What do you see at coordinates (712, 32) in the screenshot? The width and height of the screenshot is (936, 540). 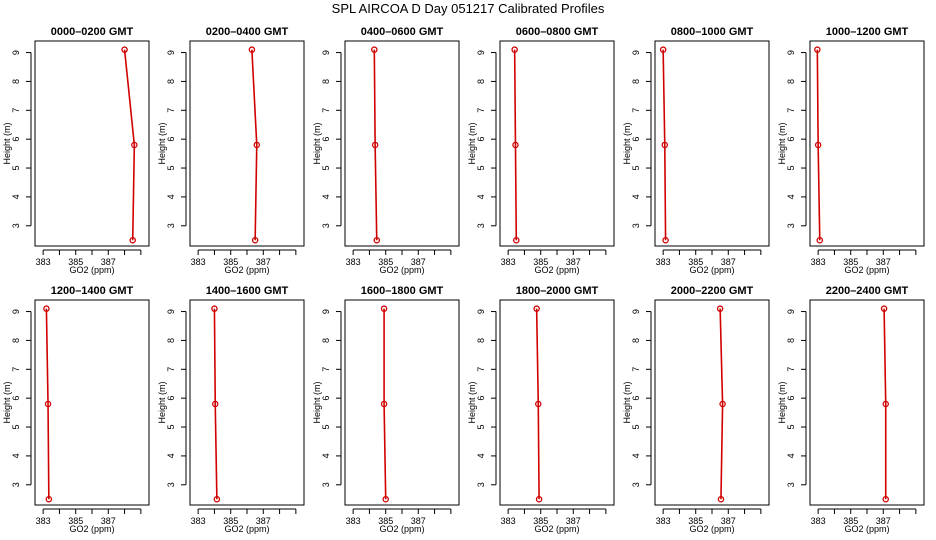 I see `panel-title: 0800–1000 GMT` at bounding box center [712, 32].